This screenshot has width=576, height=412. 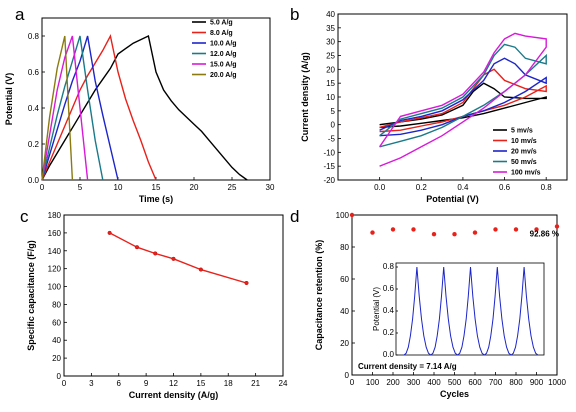 I want to click on inset-y-tick-label: 0.2, so click(x=389, y=332).